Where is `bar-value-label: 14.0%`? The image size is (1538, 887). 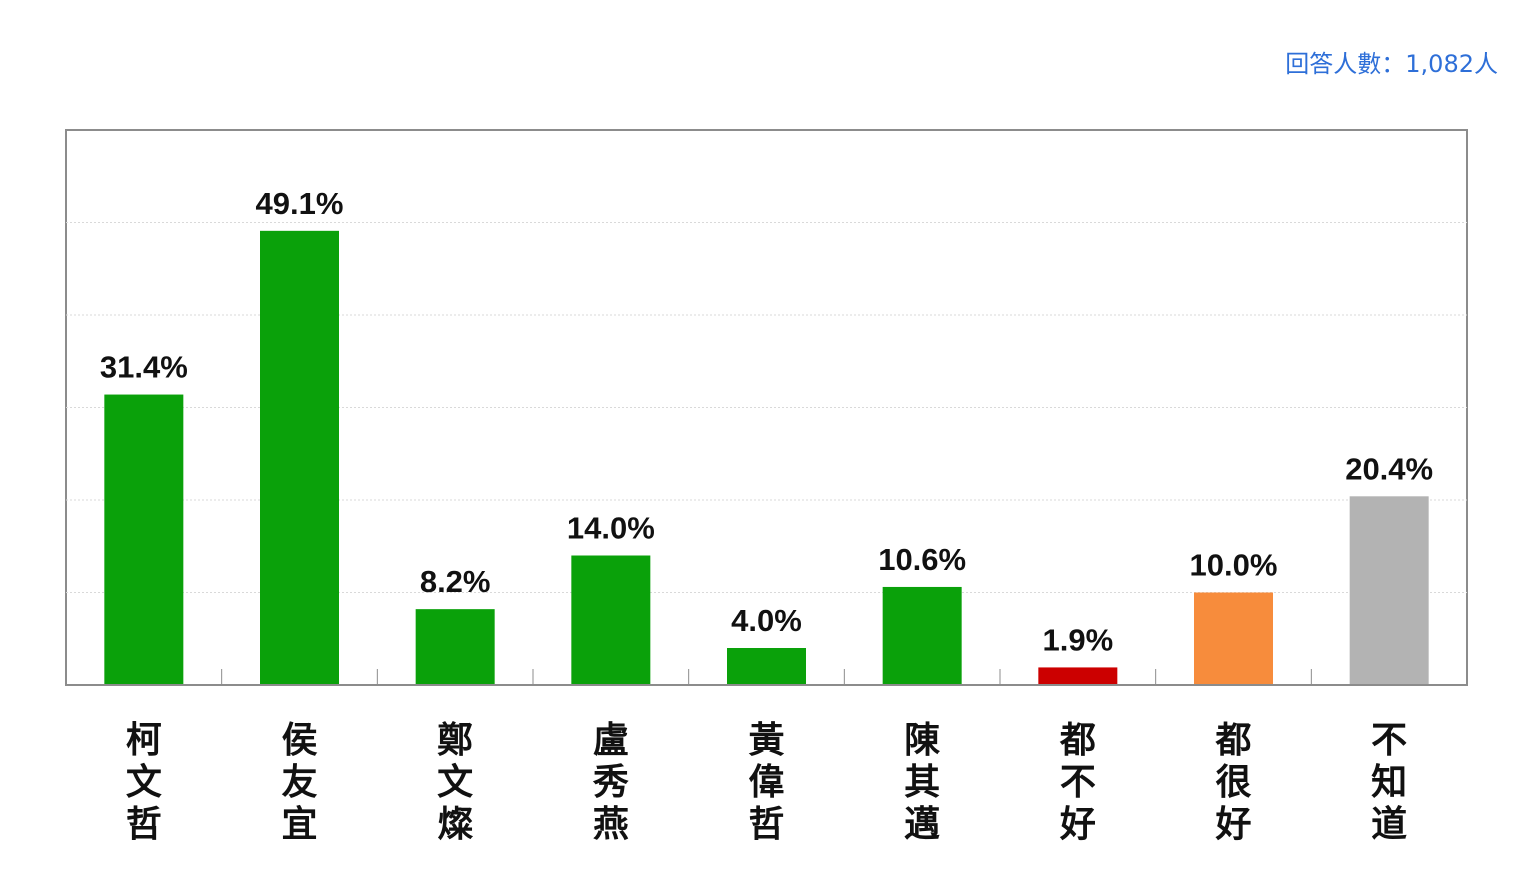
bar-value-label: 14.0% is located at coordinates (611, 528).